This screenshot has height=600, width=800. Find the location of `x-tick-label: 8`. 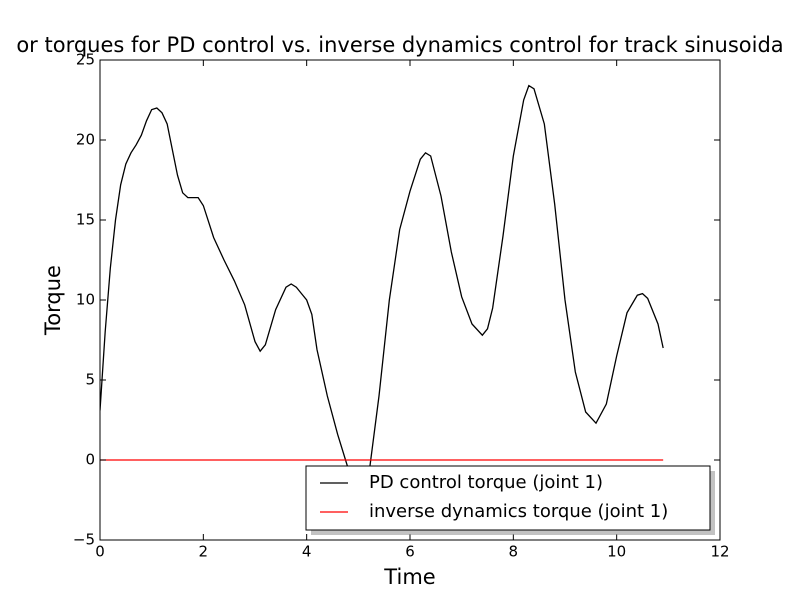

x-tick-label: 8 is located at coordinates (514, 552).